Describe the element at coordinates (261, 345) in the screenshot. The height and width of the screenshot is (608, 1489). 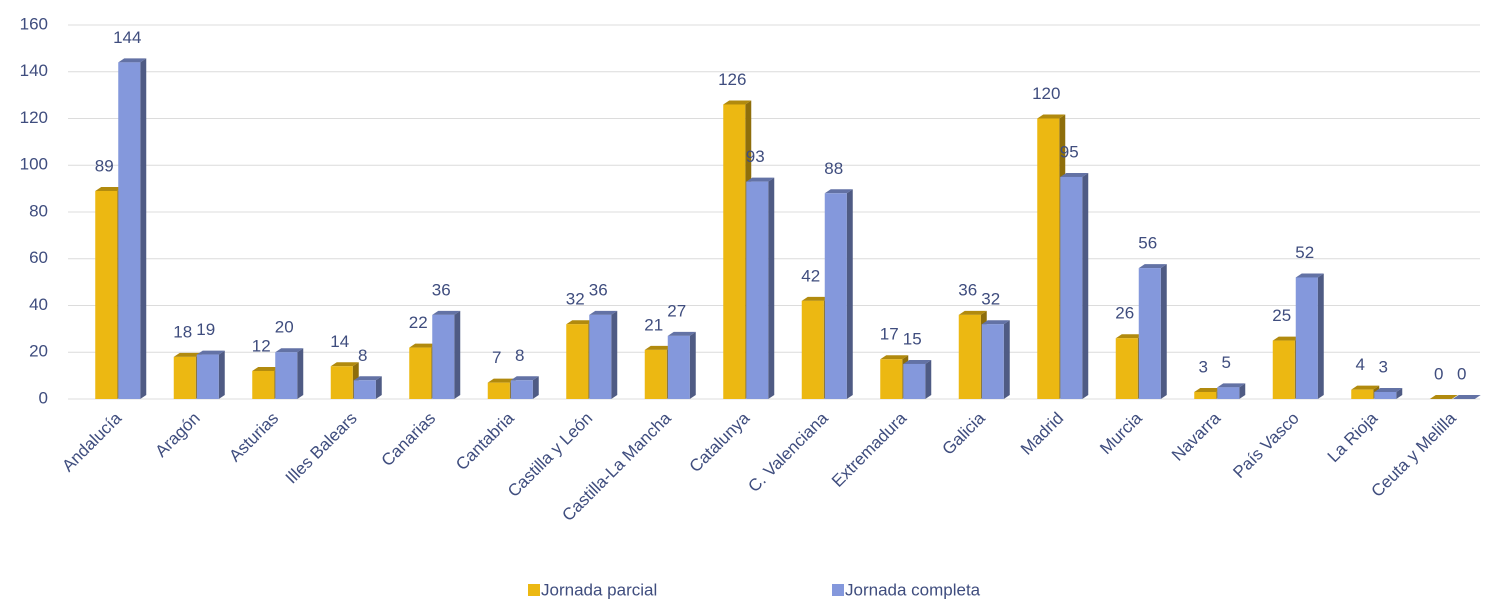
I see `value-label: 12` at that location.